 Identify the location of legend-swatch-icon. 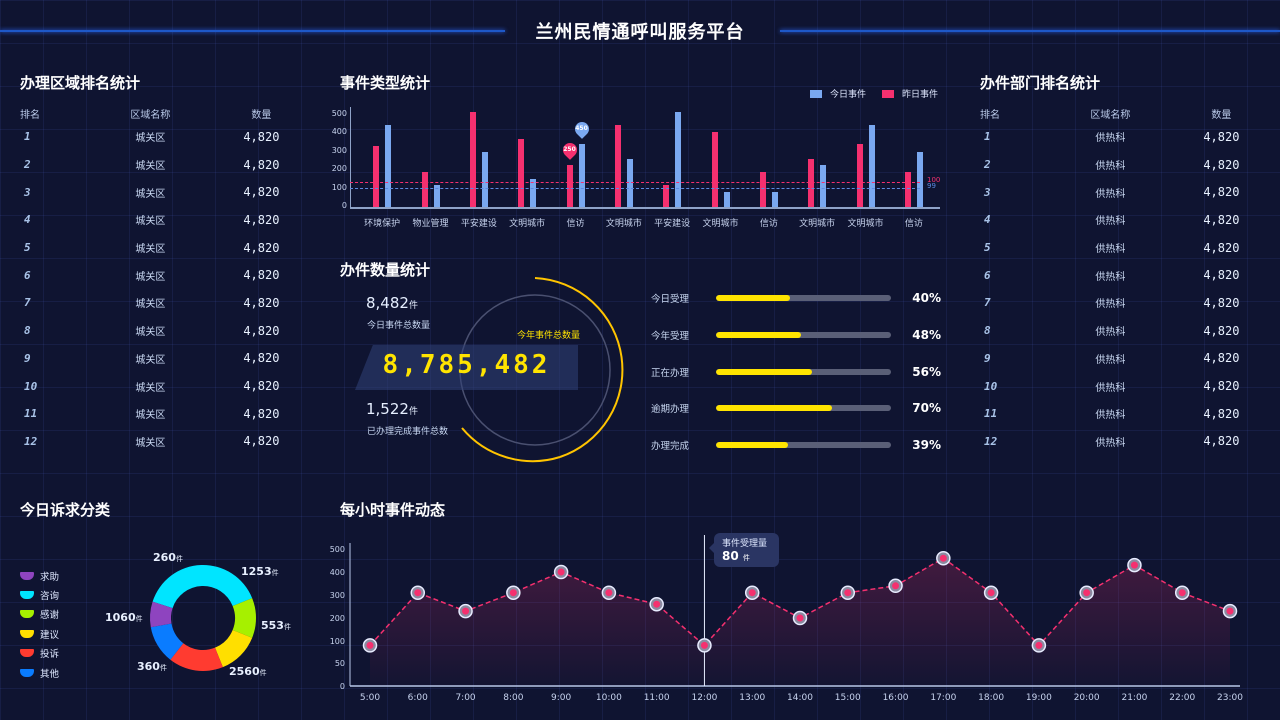
(27, 614).